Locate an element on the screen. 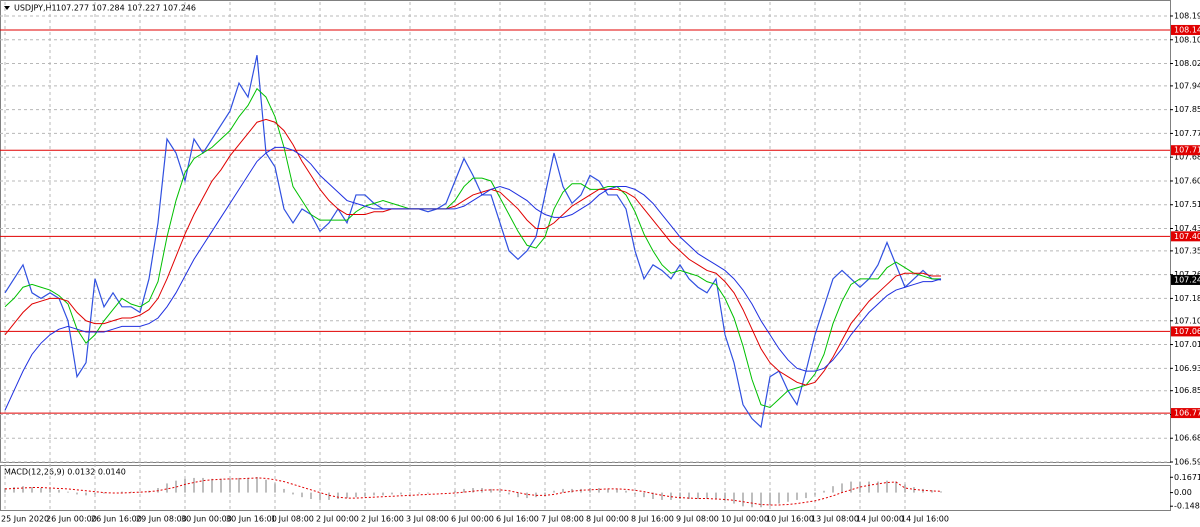  y-tick-label: 108.190 is located at coordinates (1187, 15).